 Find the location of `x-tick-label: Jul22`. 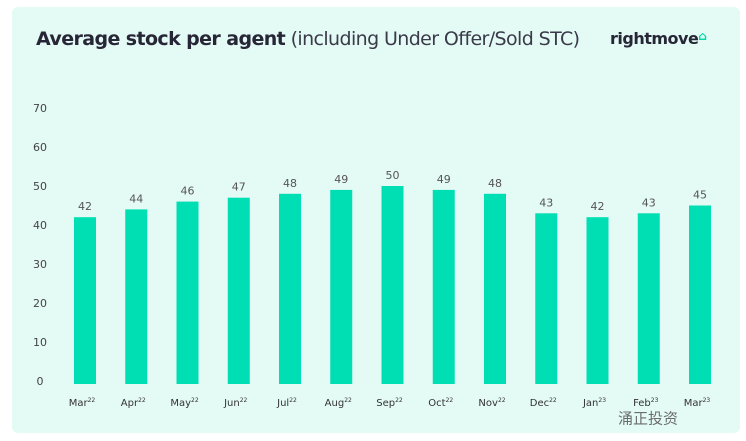

x-tick-label: Jul22 is located at coordinates (286, 403).